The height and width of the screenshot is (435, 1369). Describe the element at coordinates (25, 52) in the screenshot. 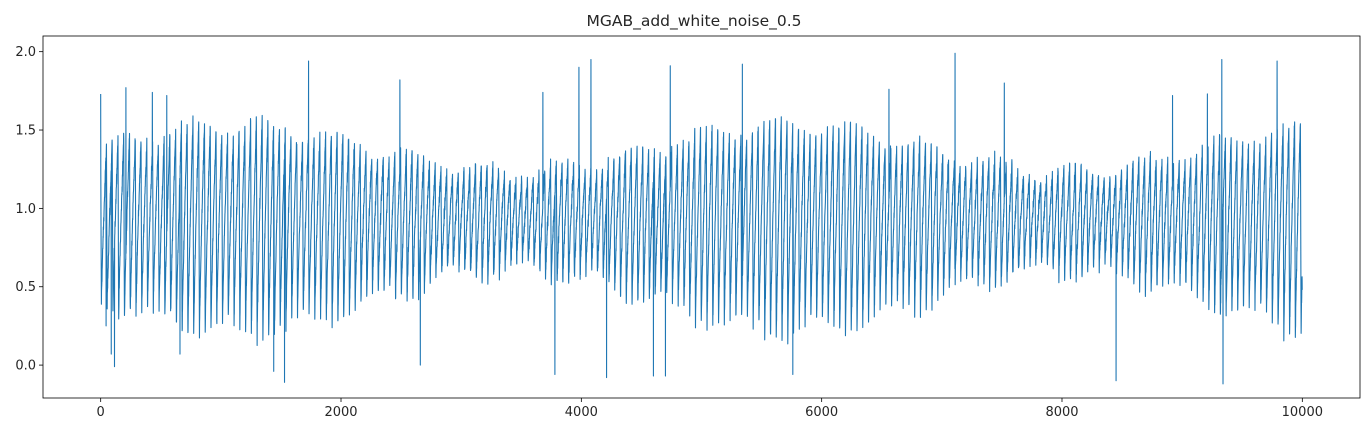

I see `y-tick-label: 2.0` at that location.